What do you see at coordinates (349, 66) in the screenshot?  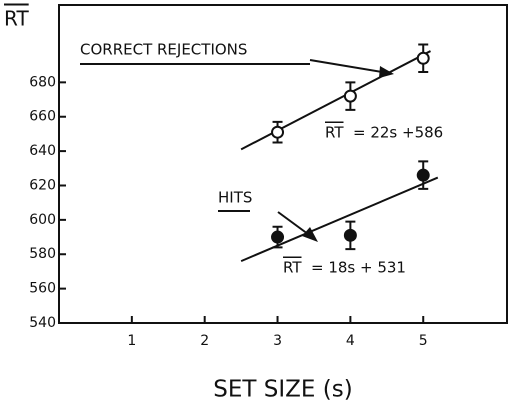 I see `arrow` at bounding box center [349, 66].